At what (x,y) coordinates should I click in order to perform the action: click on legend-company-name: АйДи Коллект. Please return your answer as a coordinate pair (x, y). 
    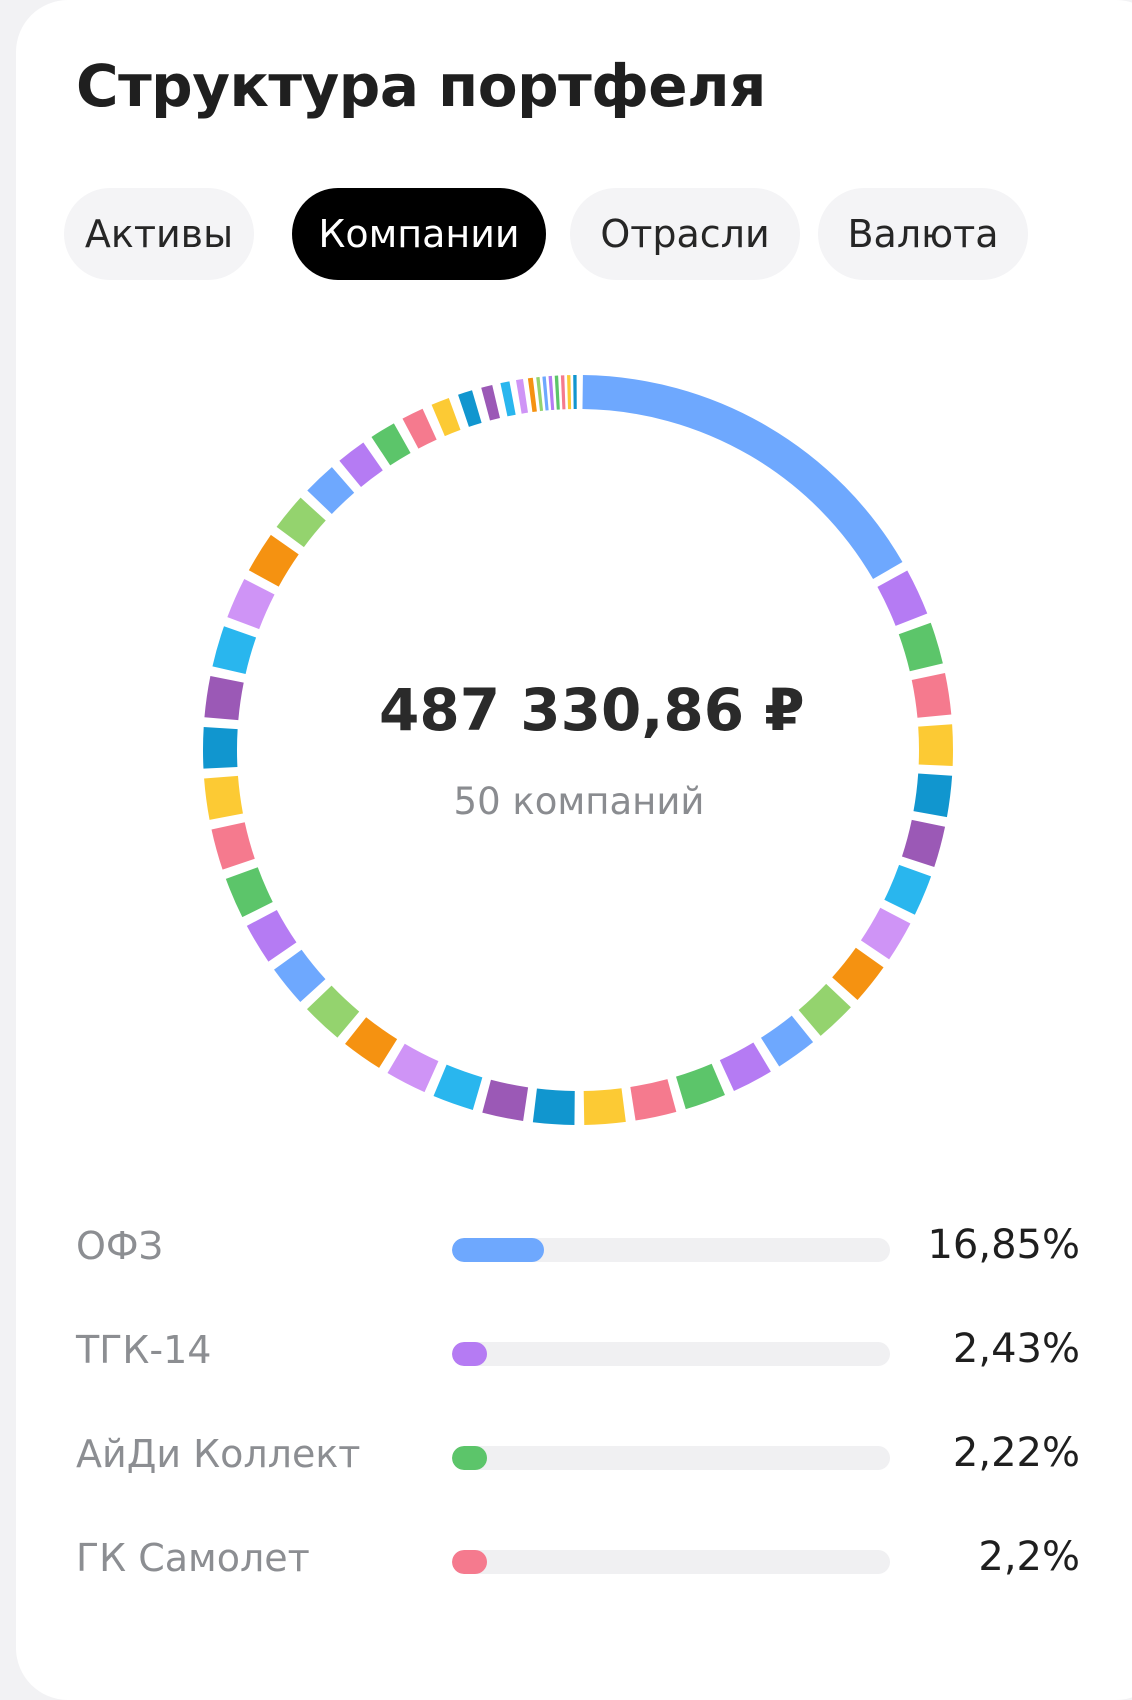
    Looking at the image, I should click on (218, 1454).